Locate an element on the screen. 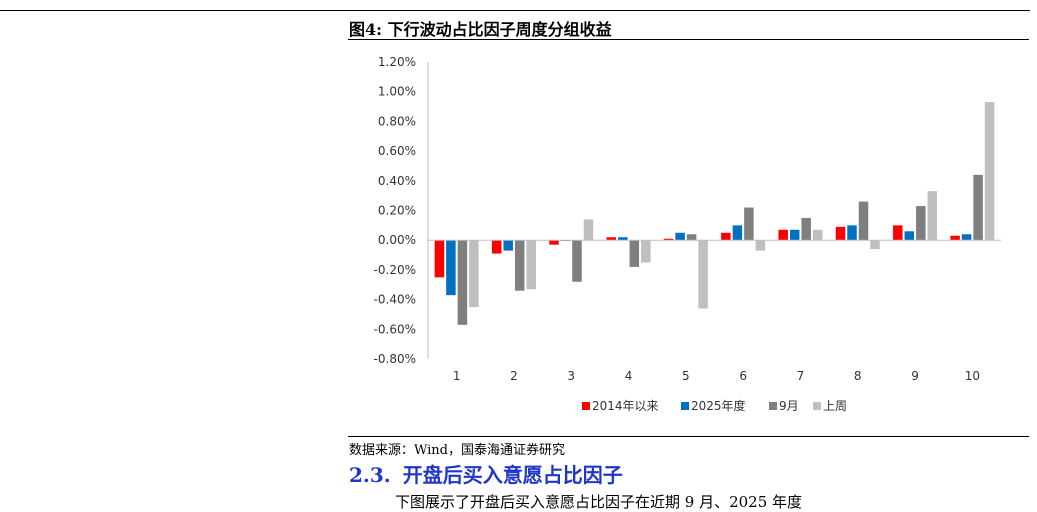 The width and height of the screenshot is (1037, 512). body-text-partial: 下图展示了开盘后买入意愿占比因子在近期 9 月、2025 年度 is located at coordinates (599, 502).